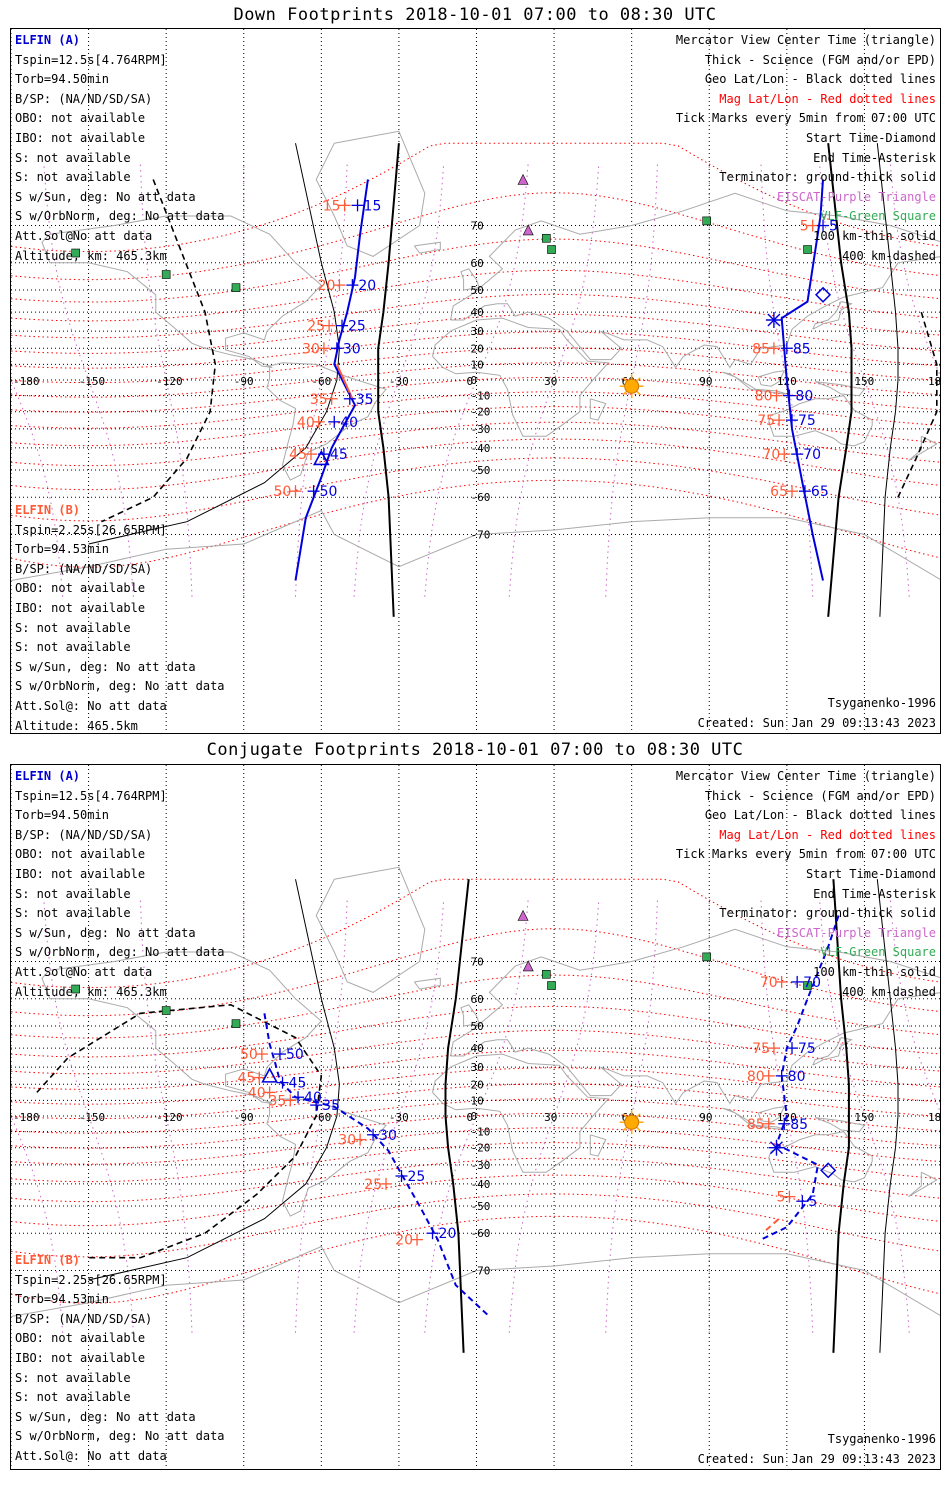  Describe the element at coordinates (917, 404) in the screenshot. I see `terminator-400km-east` at that location.